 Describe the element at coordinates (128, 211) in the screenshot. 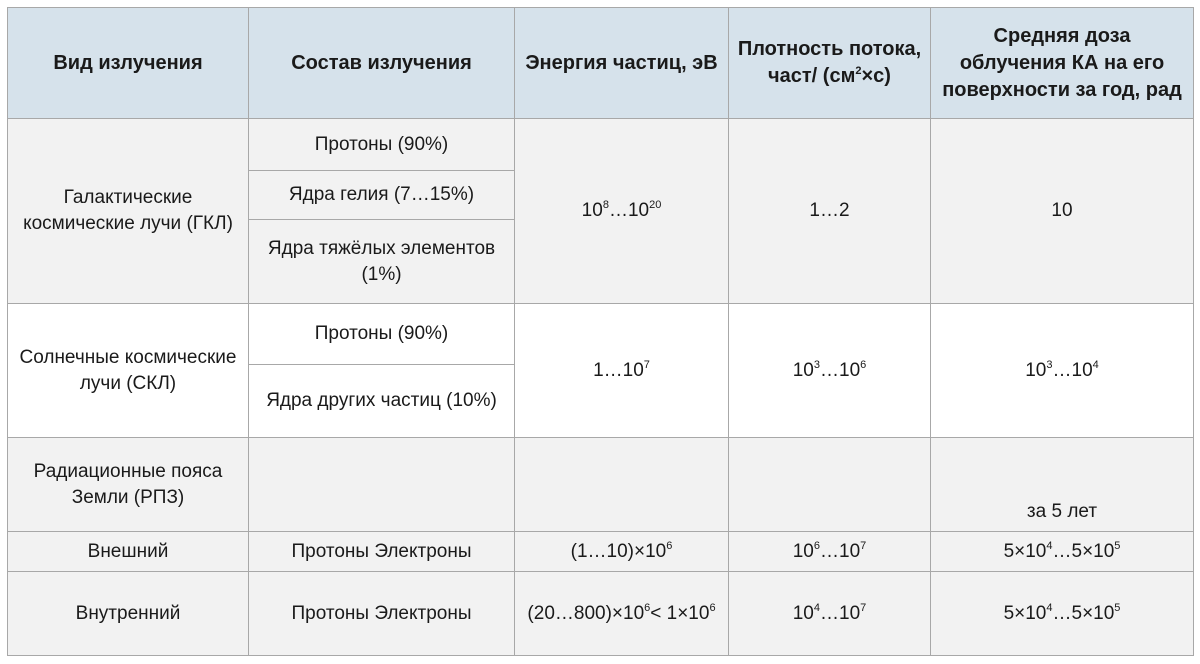

I see `gkl-name: Галактические космические лучи (ГКЛ)` at that location.